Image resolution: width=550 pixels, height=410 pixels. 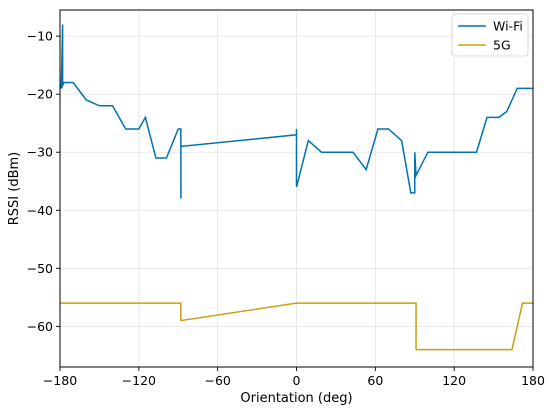 I want to click on y-tick-label: −50, so click(x=40, y=268).